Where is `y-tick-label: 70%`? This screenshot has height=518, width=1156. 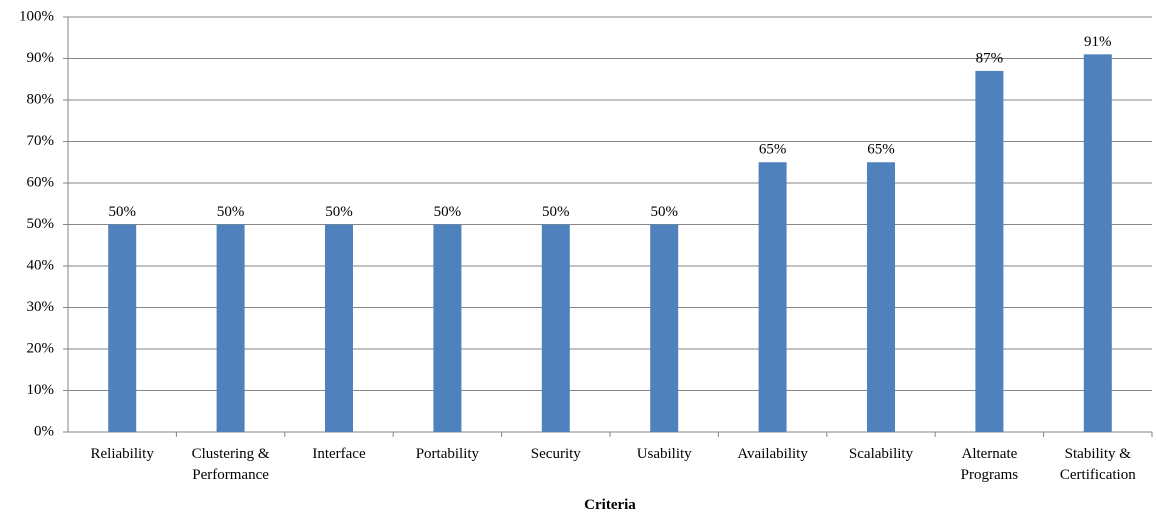
y-tick-label: 70% is located at coordinates (41, 141).